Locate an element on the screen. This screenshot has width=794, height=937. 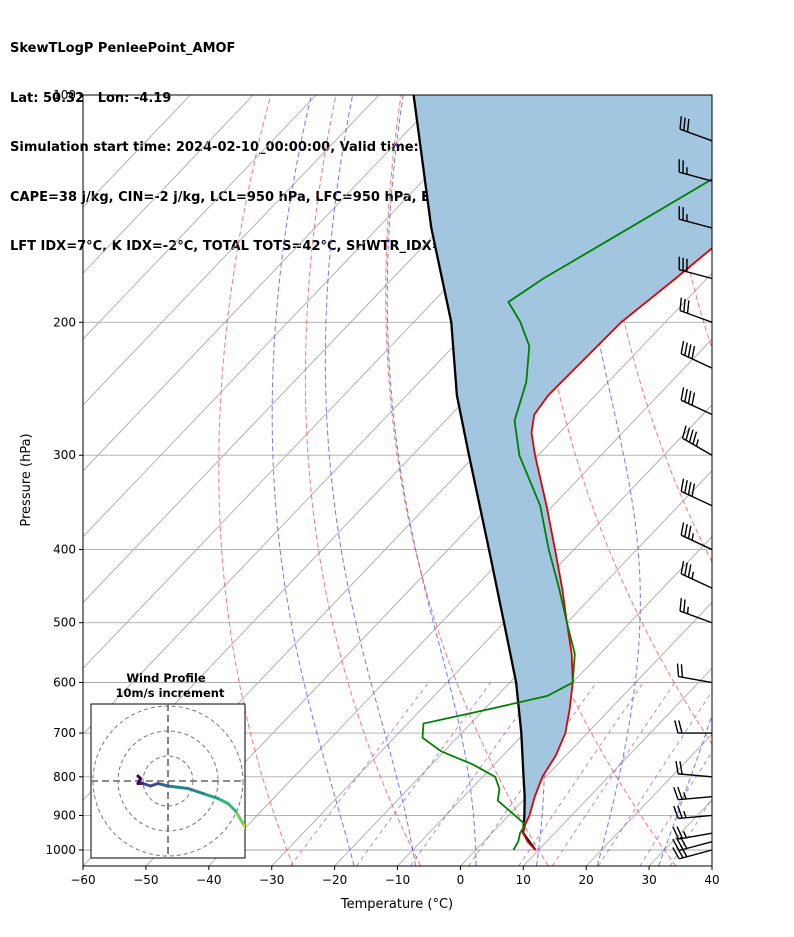
y-tick-label: 800 is located at coordinates (64, 777).